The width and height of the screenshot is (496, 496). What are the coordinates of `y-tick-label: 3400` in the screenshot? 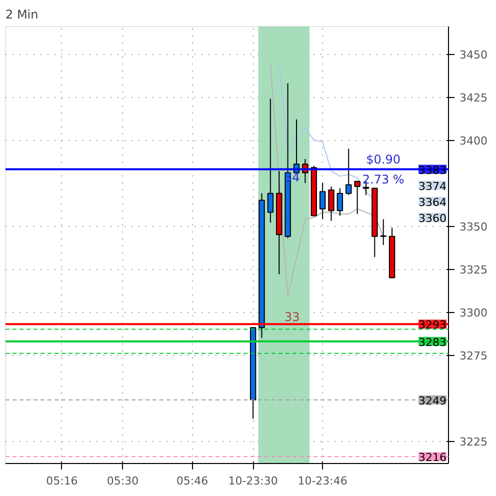 It's located at (474, 141).